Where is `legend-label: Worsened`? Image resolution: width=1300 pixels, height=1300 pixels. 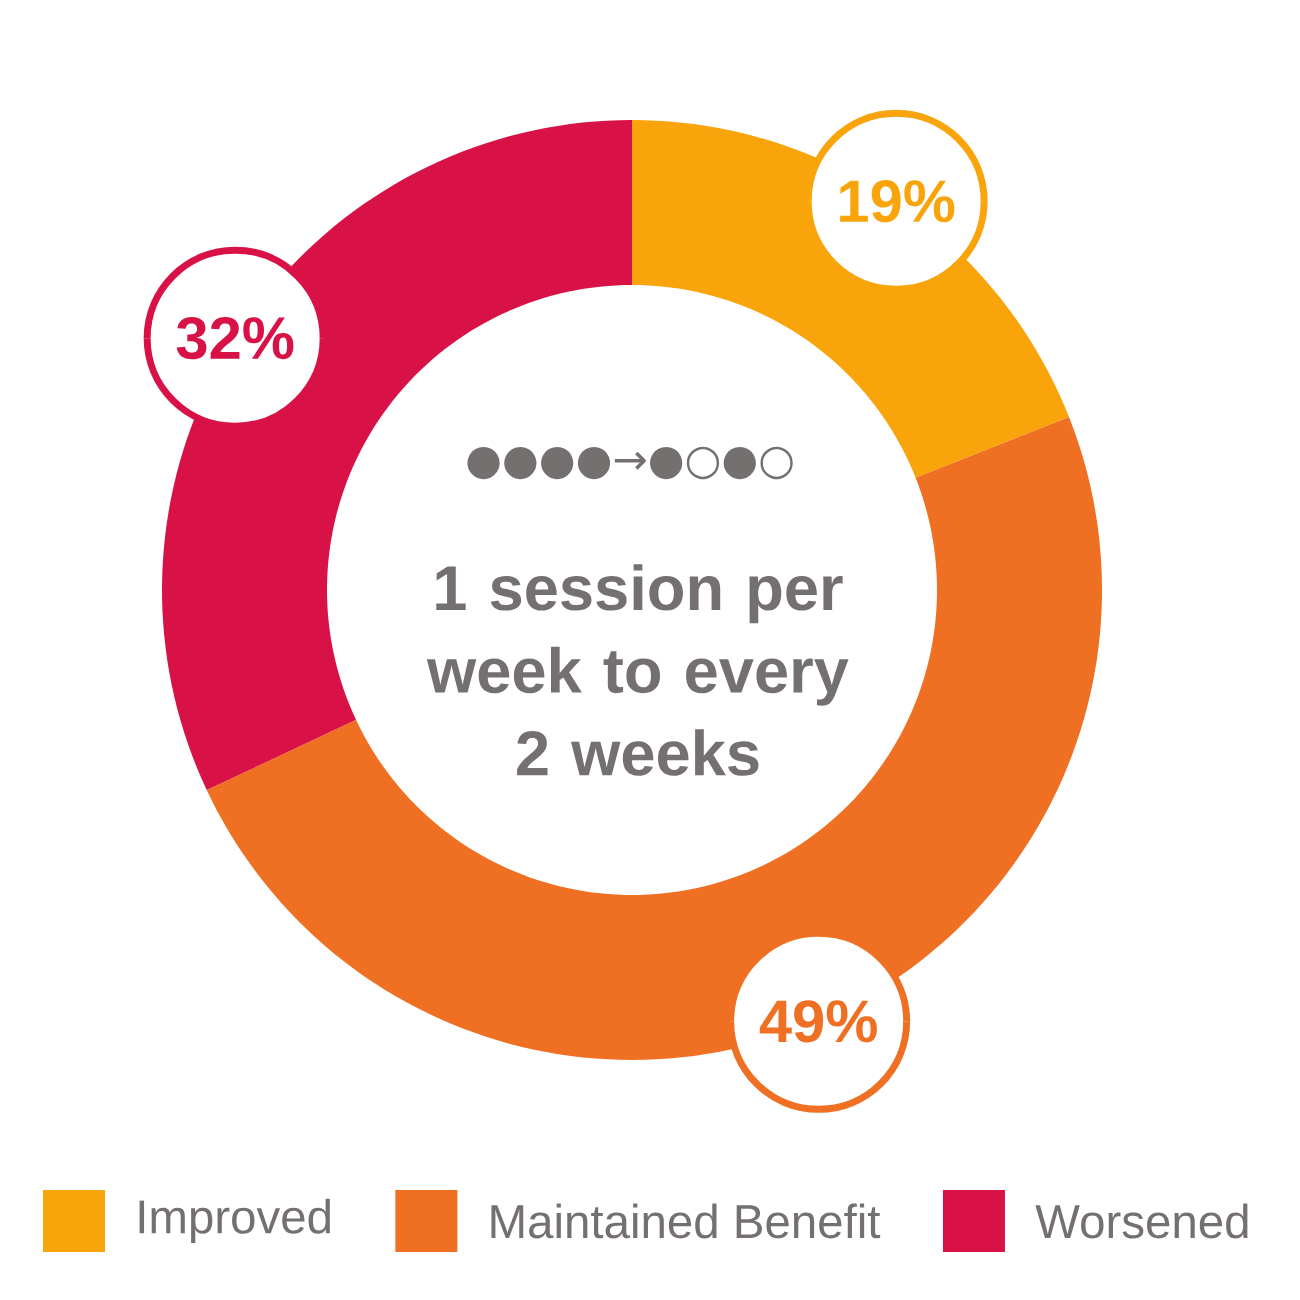
legend-label: Worsened is located at coordinates (1141, 1221).